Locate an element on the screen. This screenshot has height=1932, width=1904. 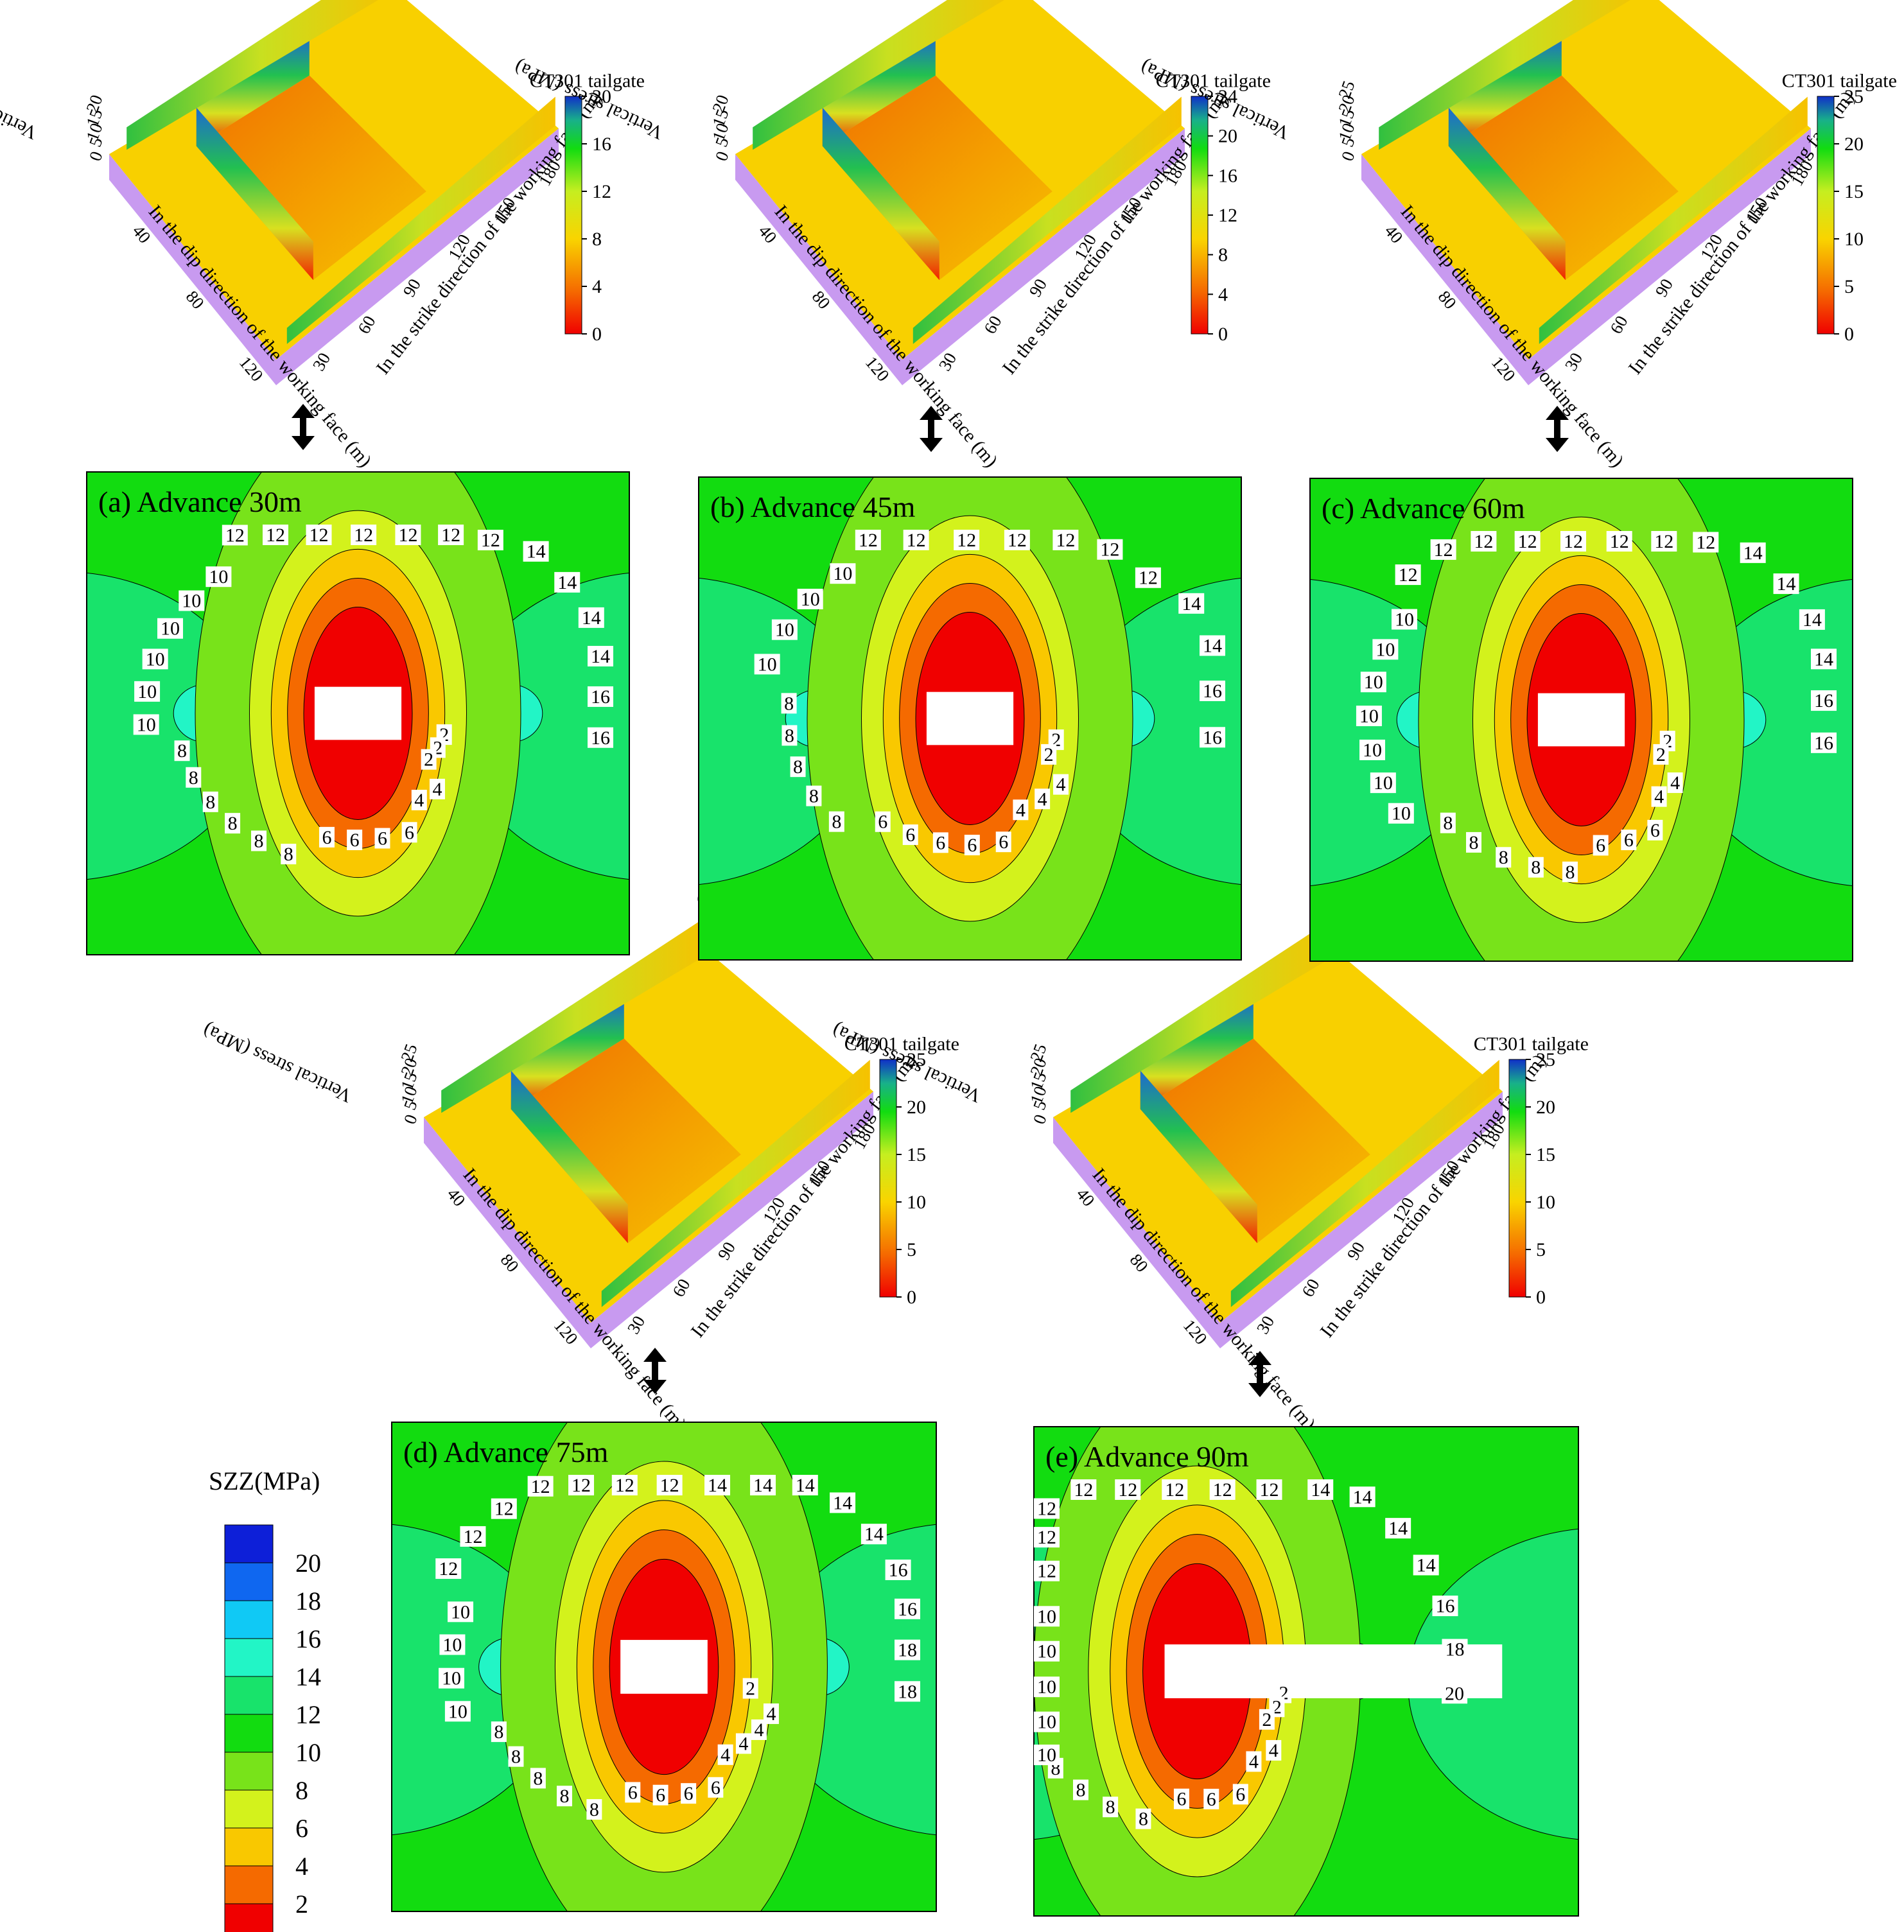
legend-level: 16 is located at coordinates (308, 1638).